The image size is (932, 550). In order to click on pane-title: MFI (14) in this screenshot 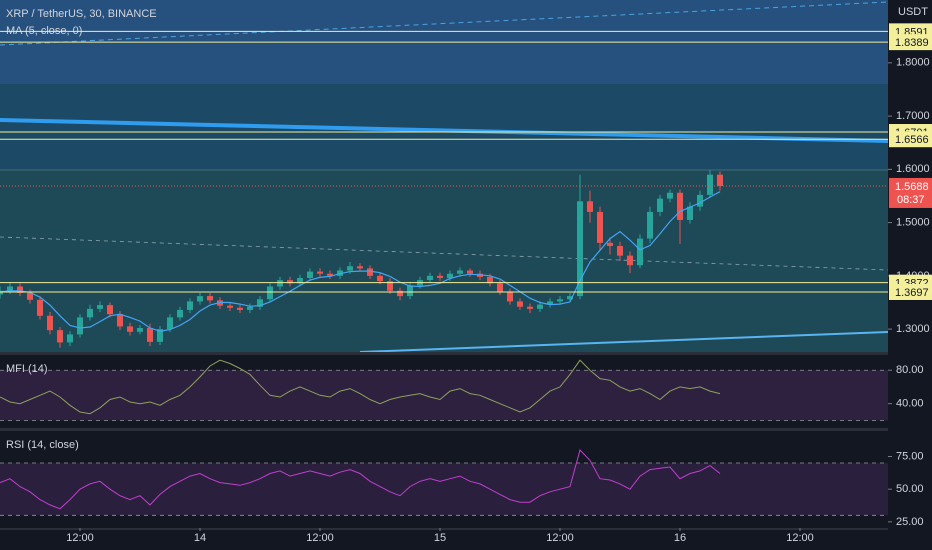, I will do `click(27, 369)`.